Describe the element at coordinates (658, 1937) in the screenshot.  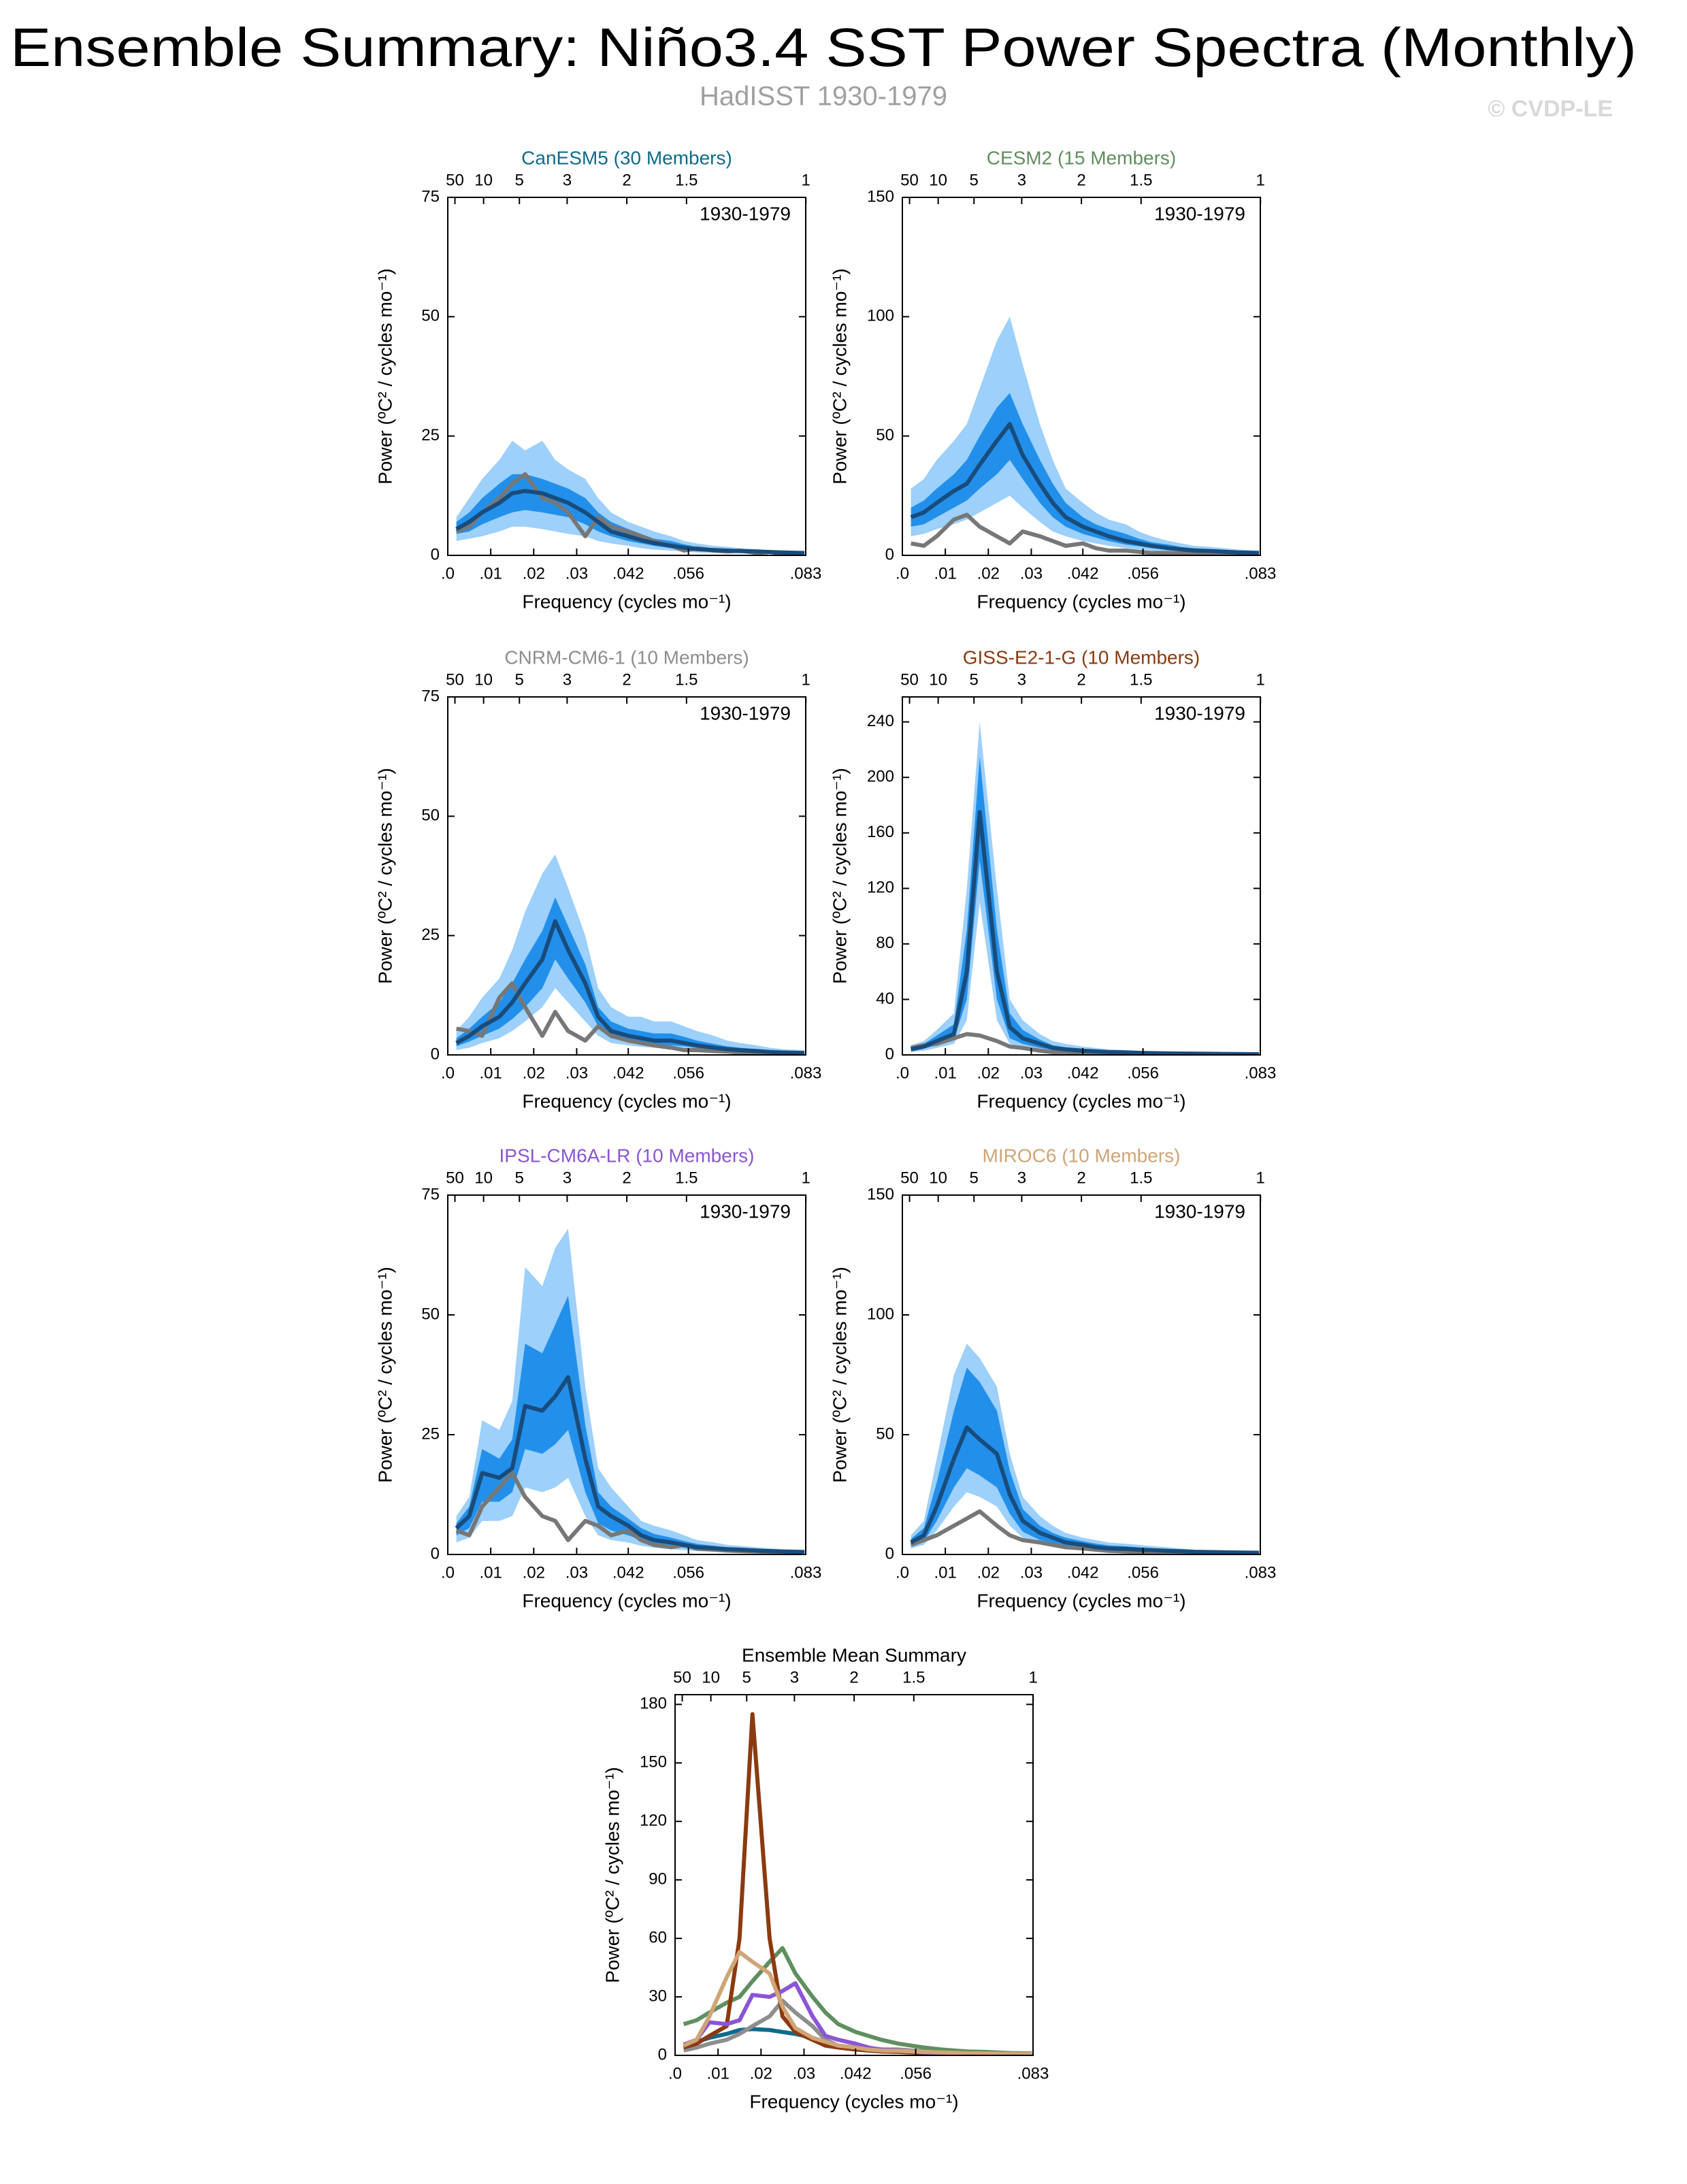
I see `y-tick-label: 60` at that location.